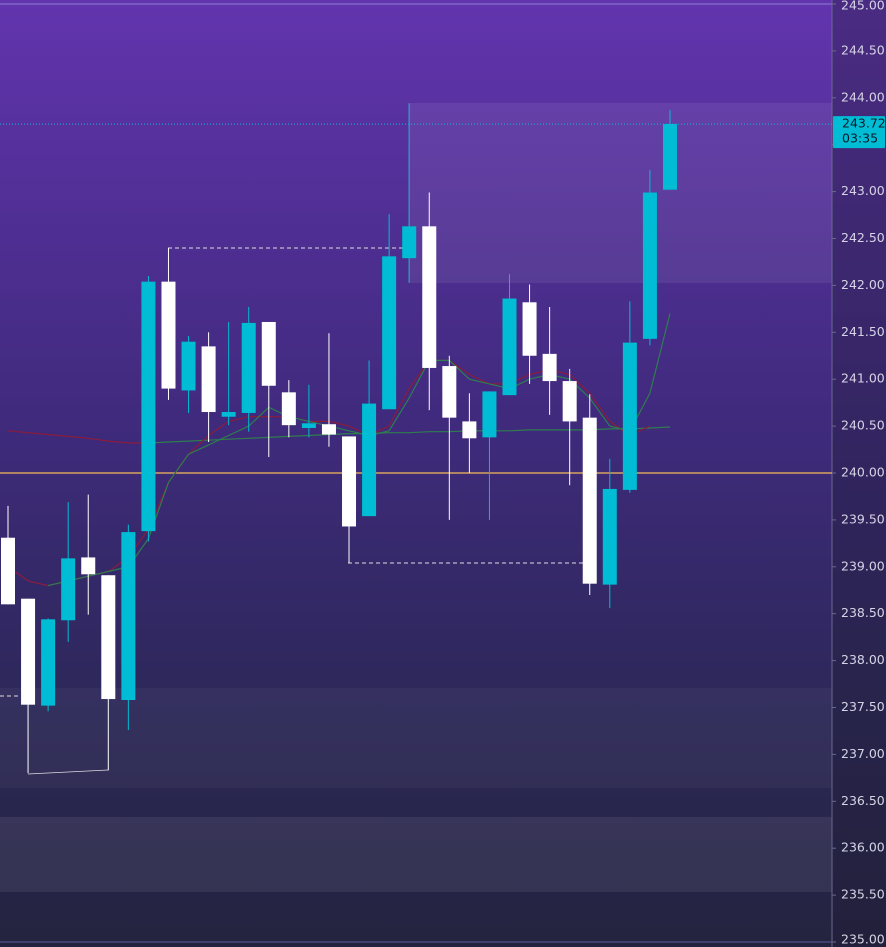 The image size is (886, 947). Describe the element at coordinates (864, 123) in the screenshot. I see `last-price-label: 243.72` at that location.